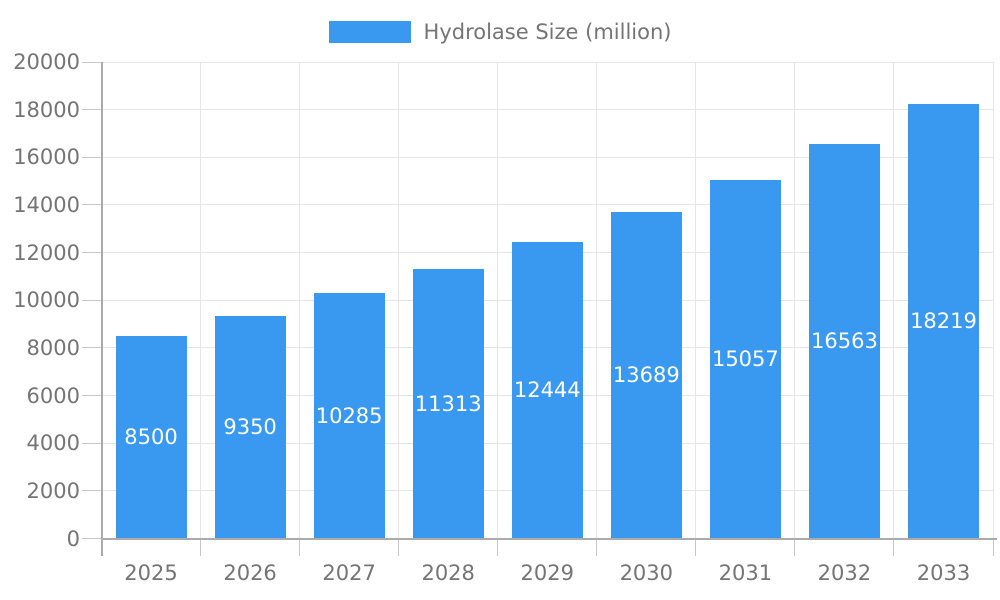 The image size is (1000, 600). I want to click on x-axis-label: 2025, so click(151, 573).